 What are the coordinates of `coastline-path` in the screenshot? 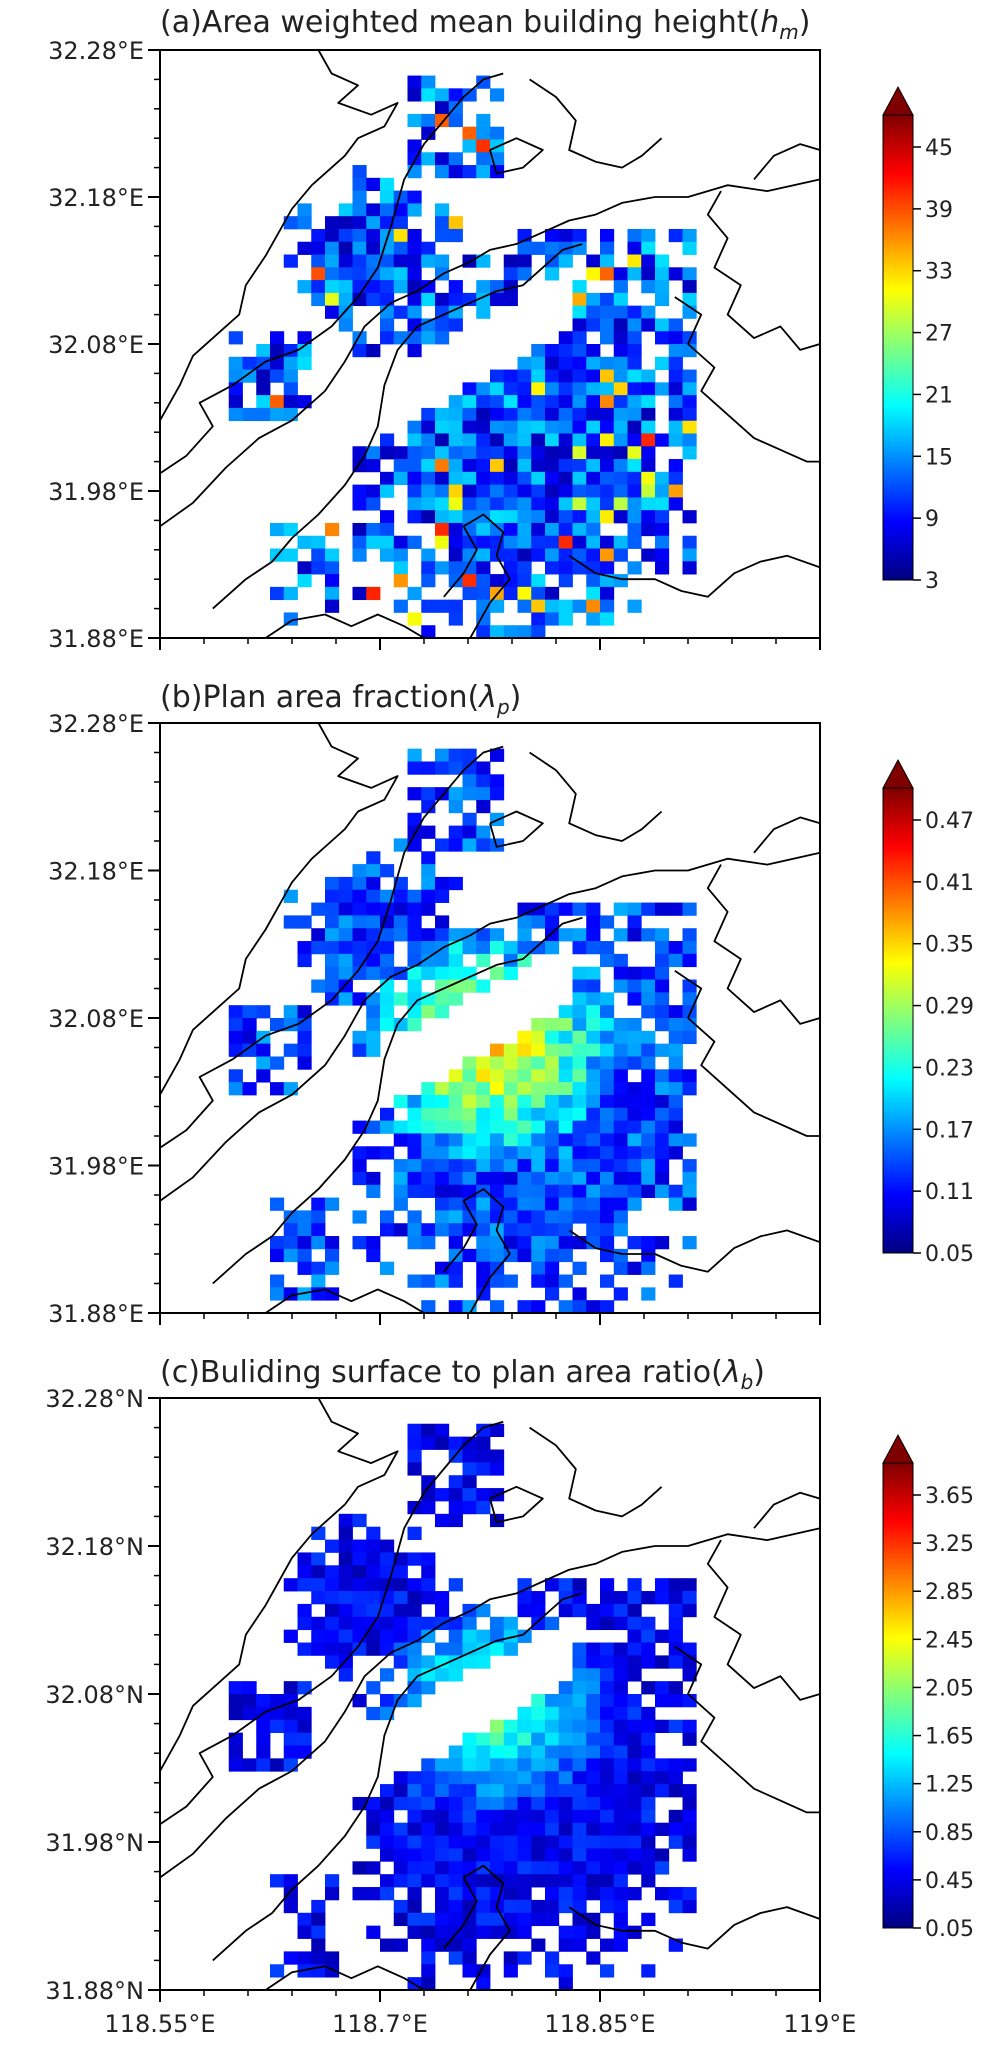 It's located at (516, 156).